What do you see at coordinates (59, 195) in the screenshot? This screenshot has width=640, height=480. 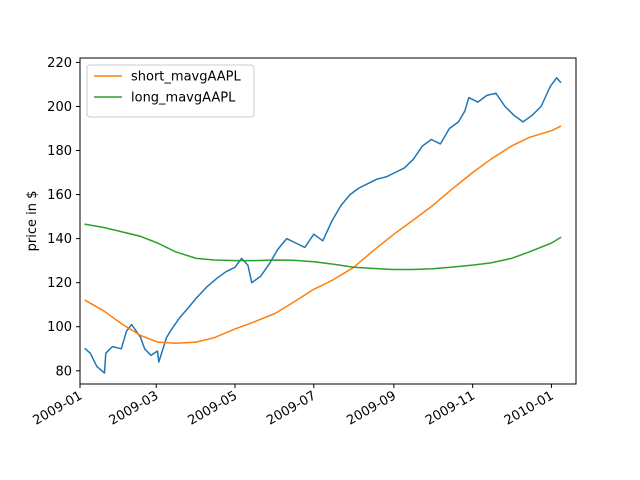 I see `y-tick-label: 160` at bounding box center [59, 195].